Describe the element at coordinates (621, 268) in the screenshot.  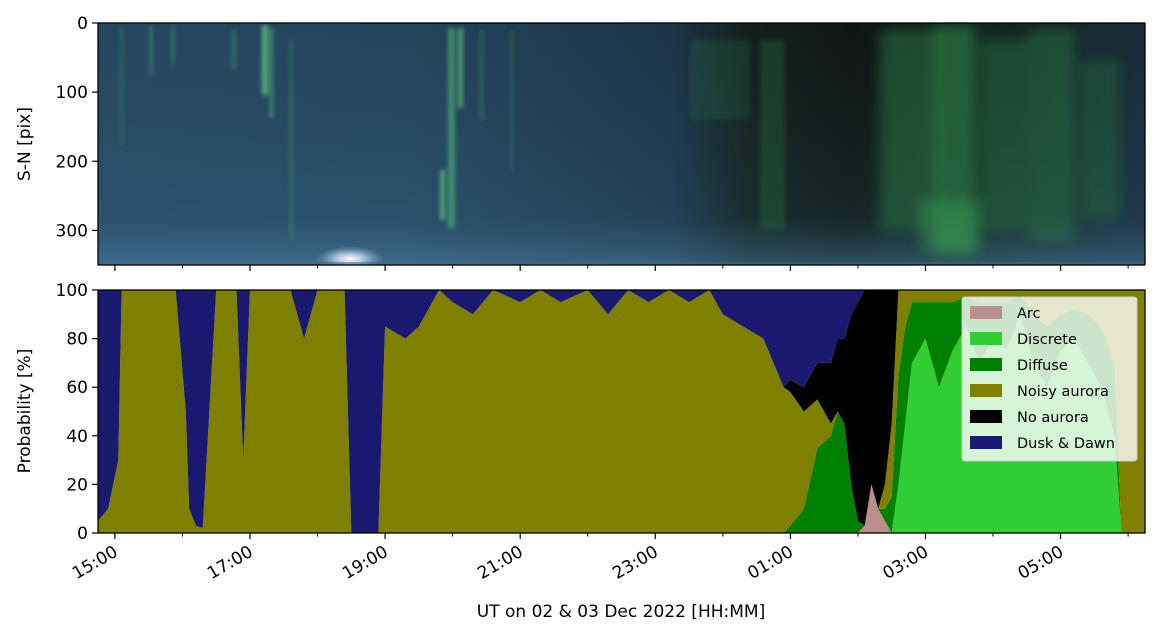
I see `keogram-x-ticks` at that location.